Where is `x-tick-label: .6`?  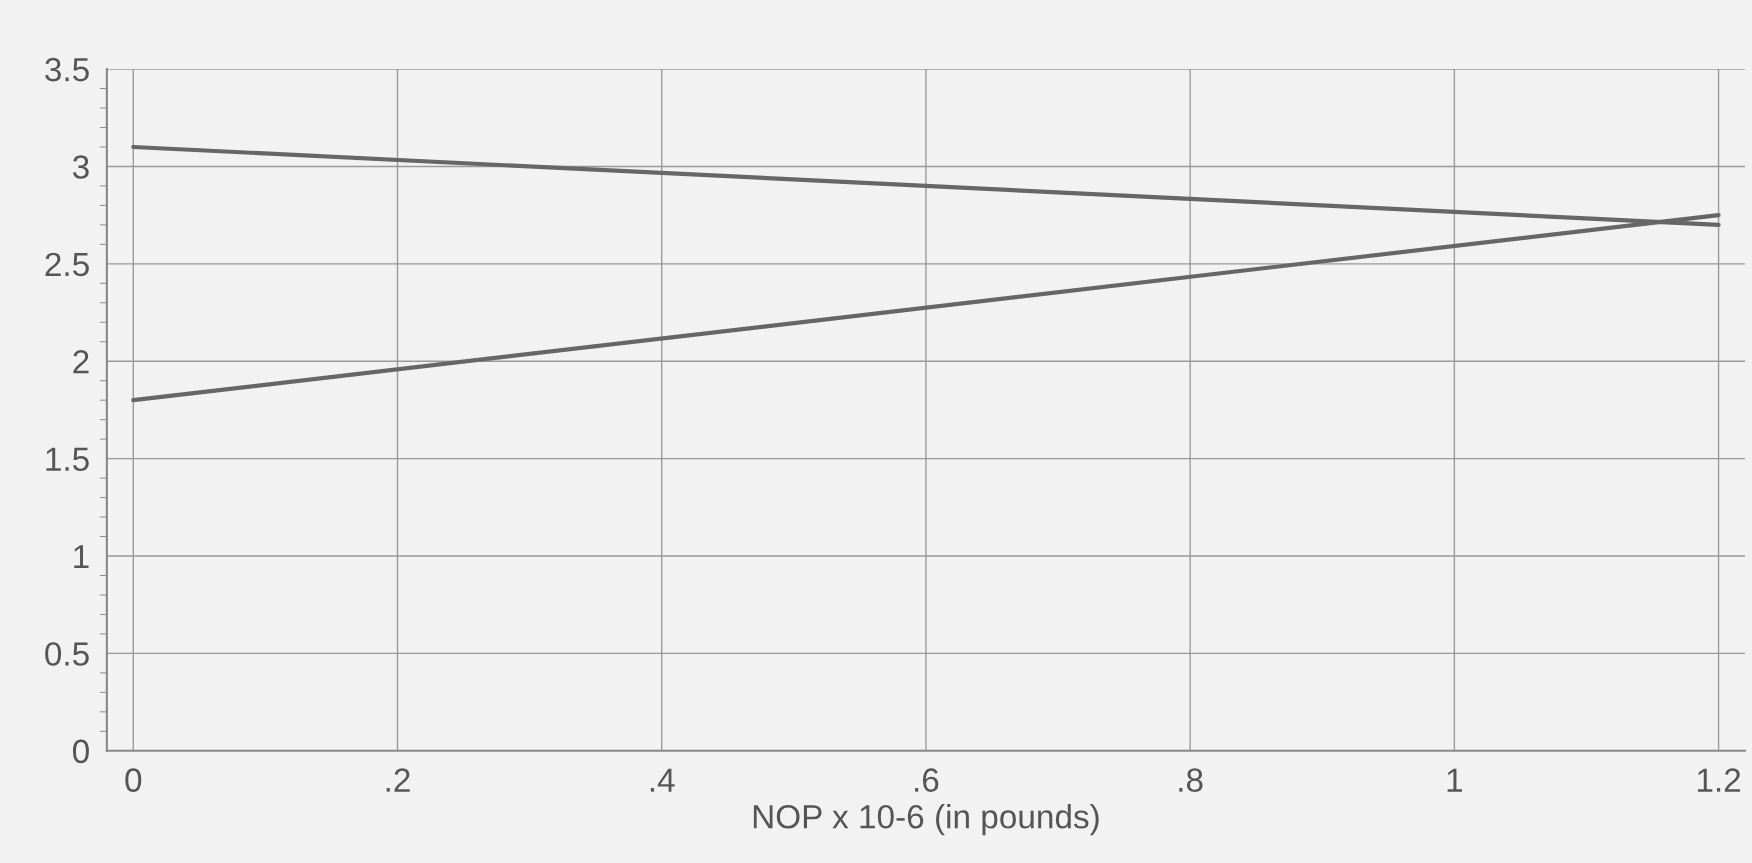 x-tick-label: .6 is located at coordinates (927, 780).